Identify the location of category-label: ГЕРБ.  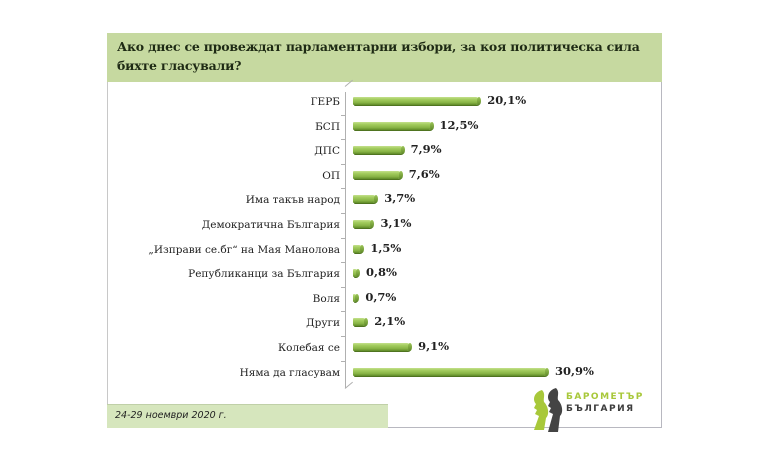
(325, 102).